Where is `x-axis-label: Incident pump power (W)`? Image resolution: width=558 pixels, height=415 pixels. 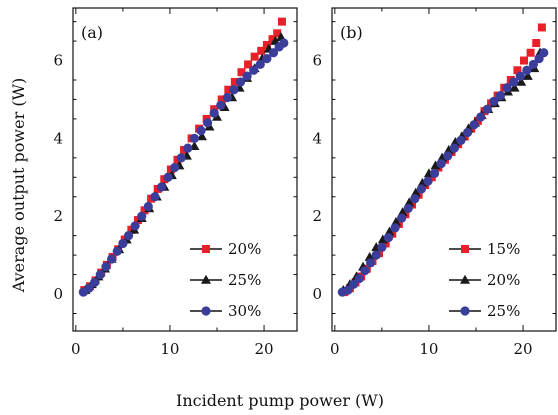 x-axis-label: Incident pump power (W) is located at coordinates (280, 400).